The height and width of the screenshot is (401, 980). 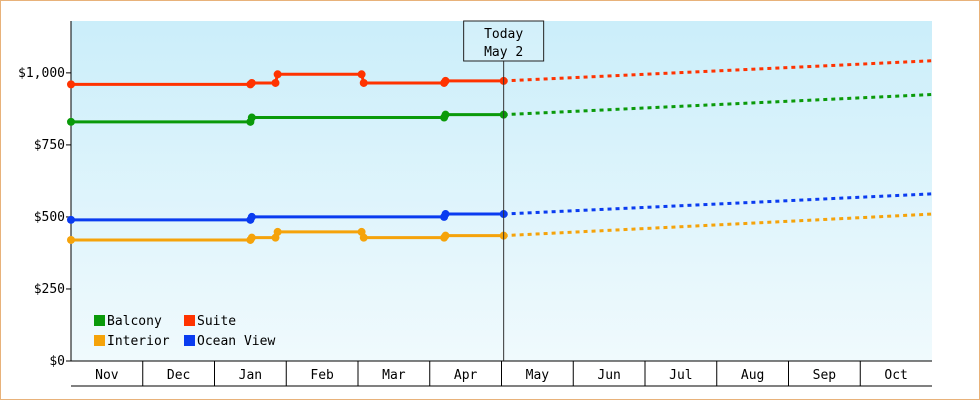 What do you see at coordinates (45, 195) in the screenshot?
I see `y-axis: $0 $250 $500 $750 $1,000` at bounding box center [45, 195].